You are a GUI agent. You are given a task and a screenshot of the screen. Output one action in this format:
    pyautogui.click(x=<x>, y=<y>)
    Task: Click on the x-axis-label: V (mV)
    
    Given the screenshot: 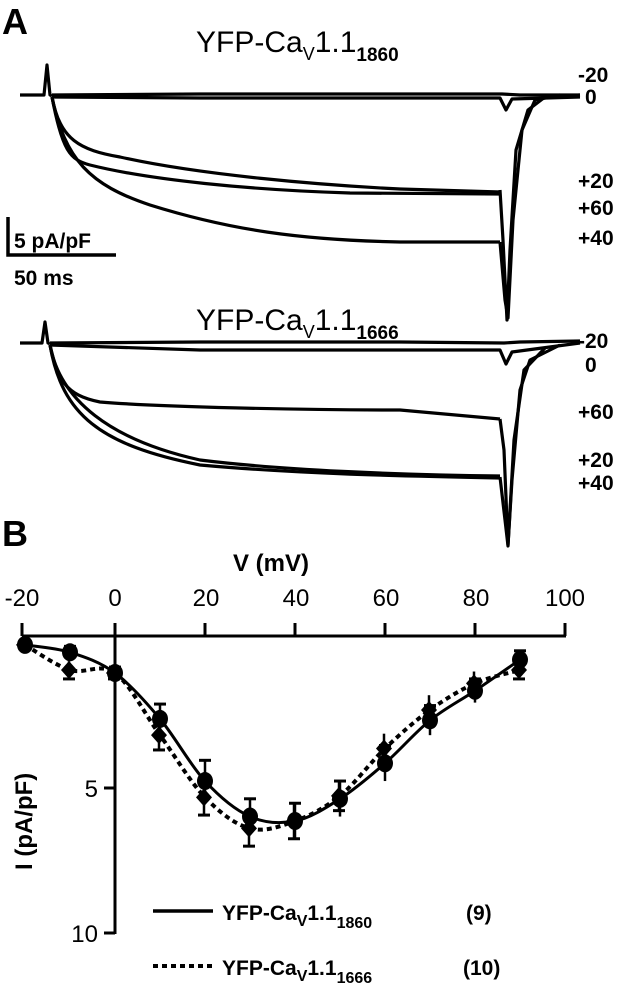 What is the action you would take?
    pyautogui.click(x=271, y=563)
    